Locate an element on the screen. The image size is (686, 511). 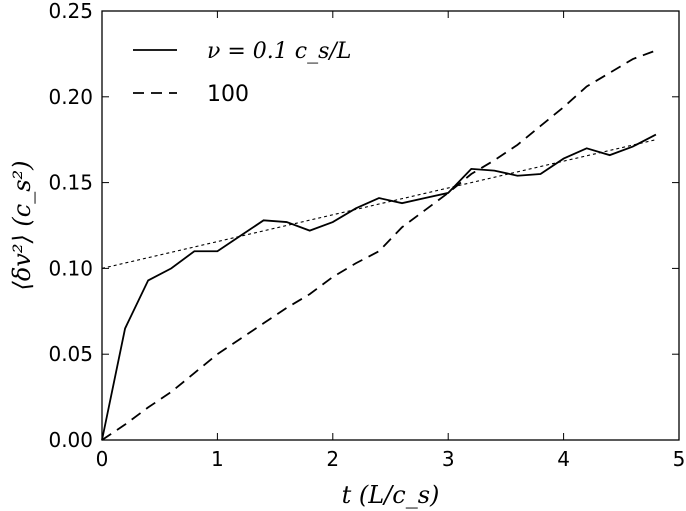
x-tick-label: 1 is located at coordinates (217, 459).